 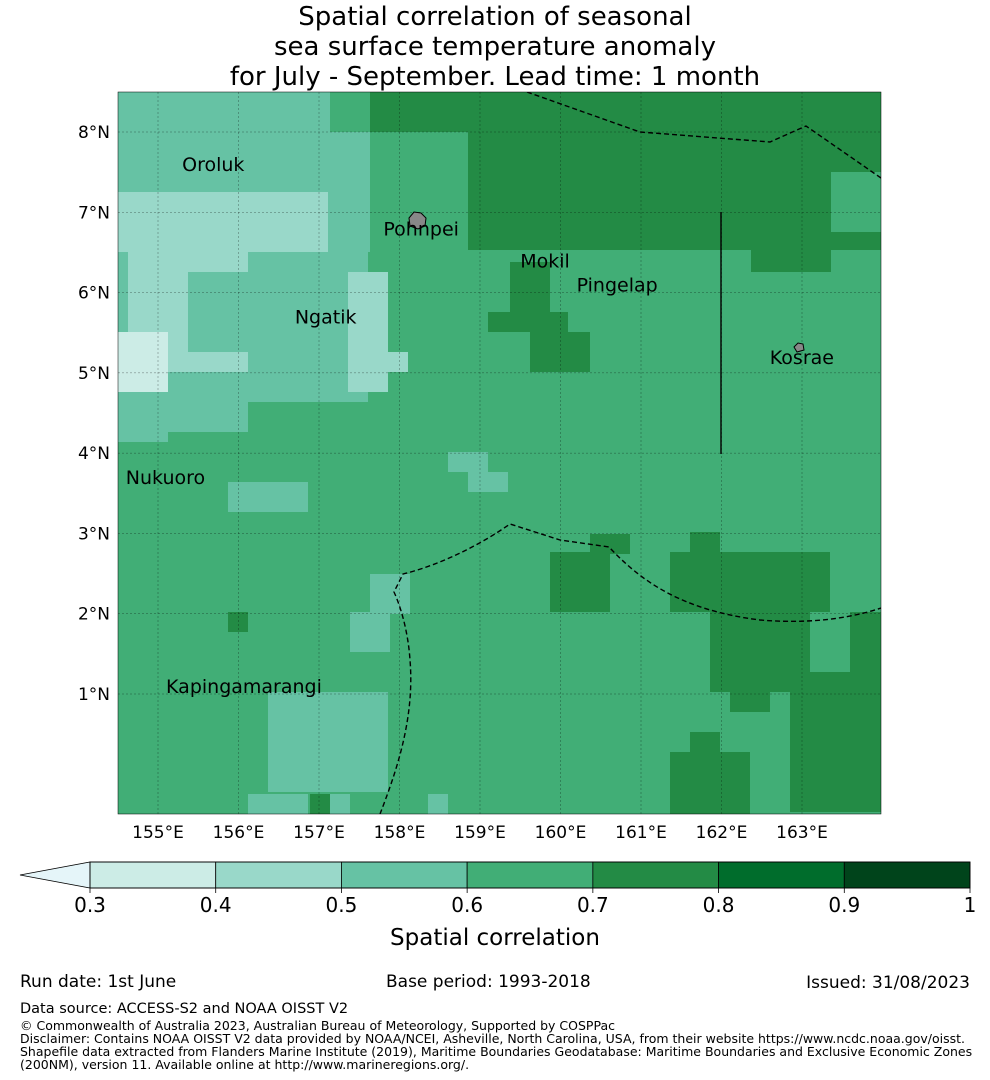 I want to click on colorbar-tick-label: 0.6, so click(x=467, y=905).